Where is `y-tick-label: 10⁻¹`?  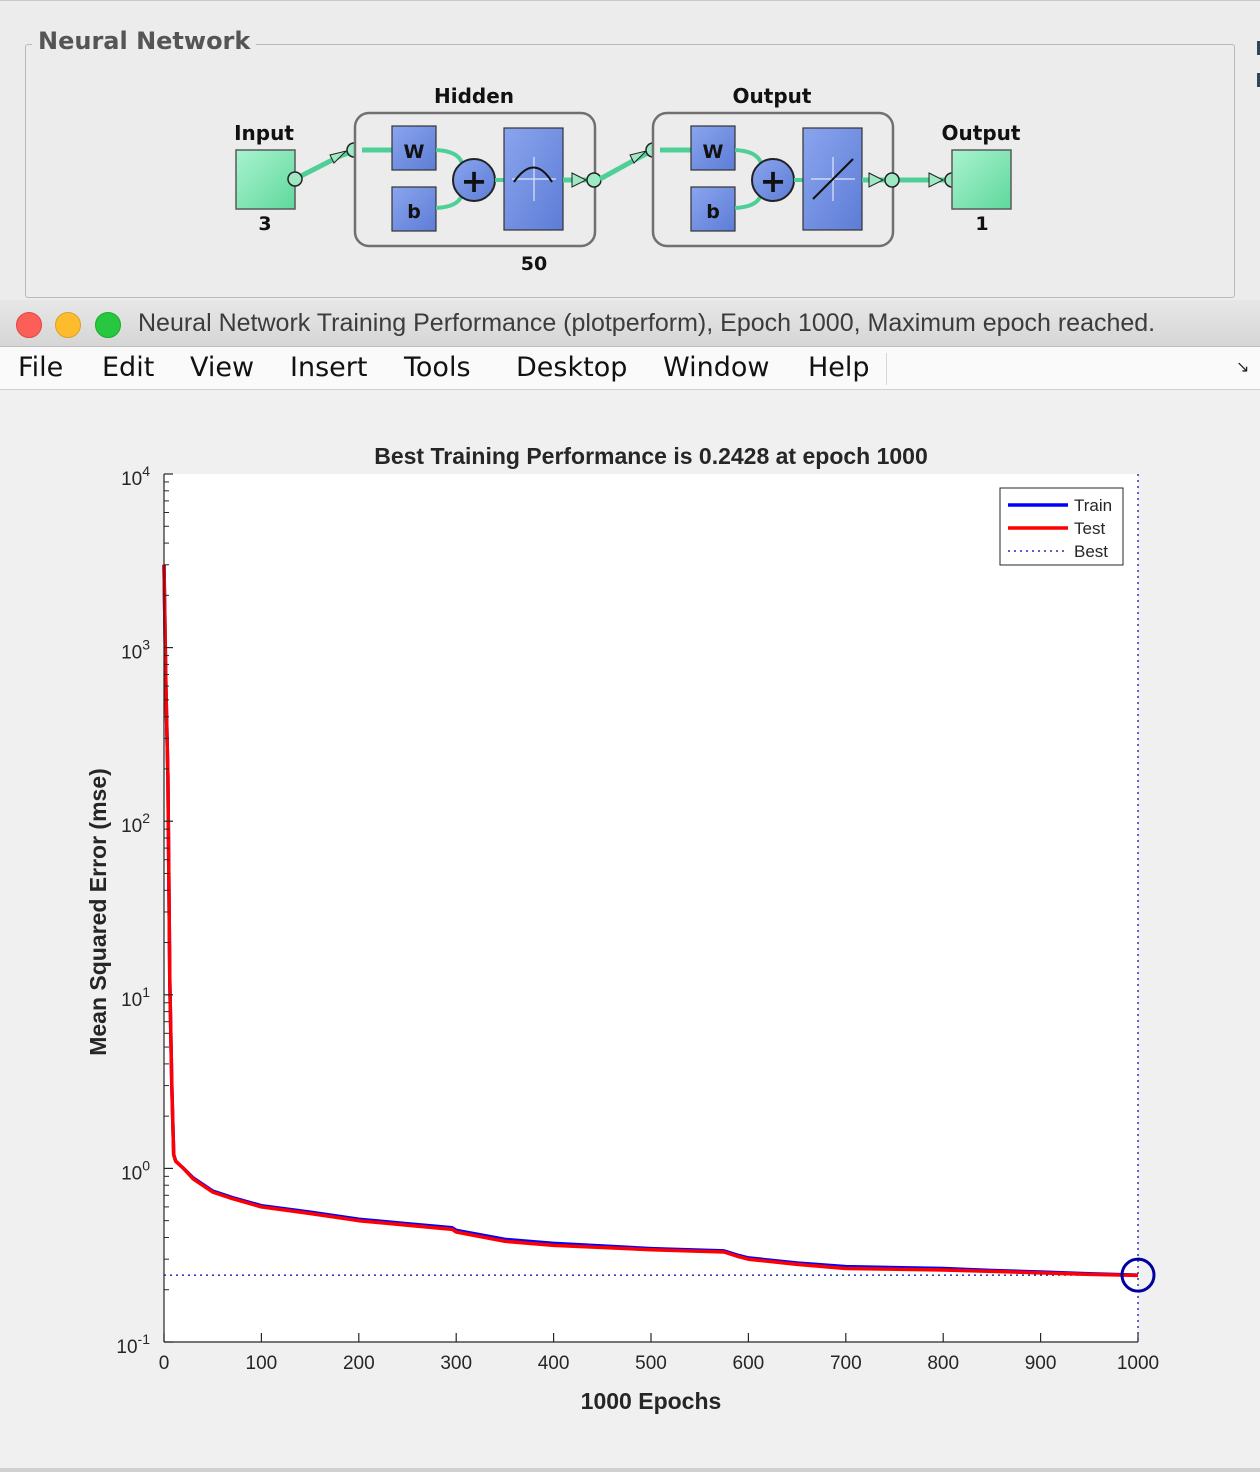 y-tick-label: 10⁻¹ is located at coordinates (133, 1344).